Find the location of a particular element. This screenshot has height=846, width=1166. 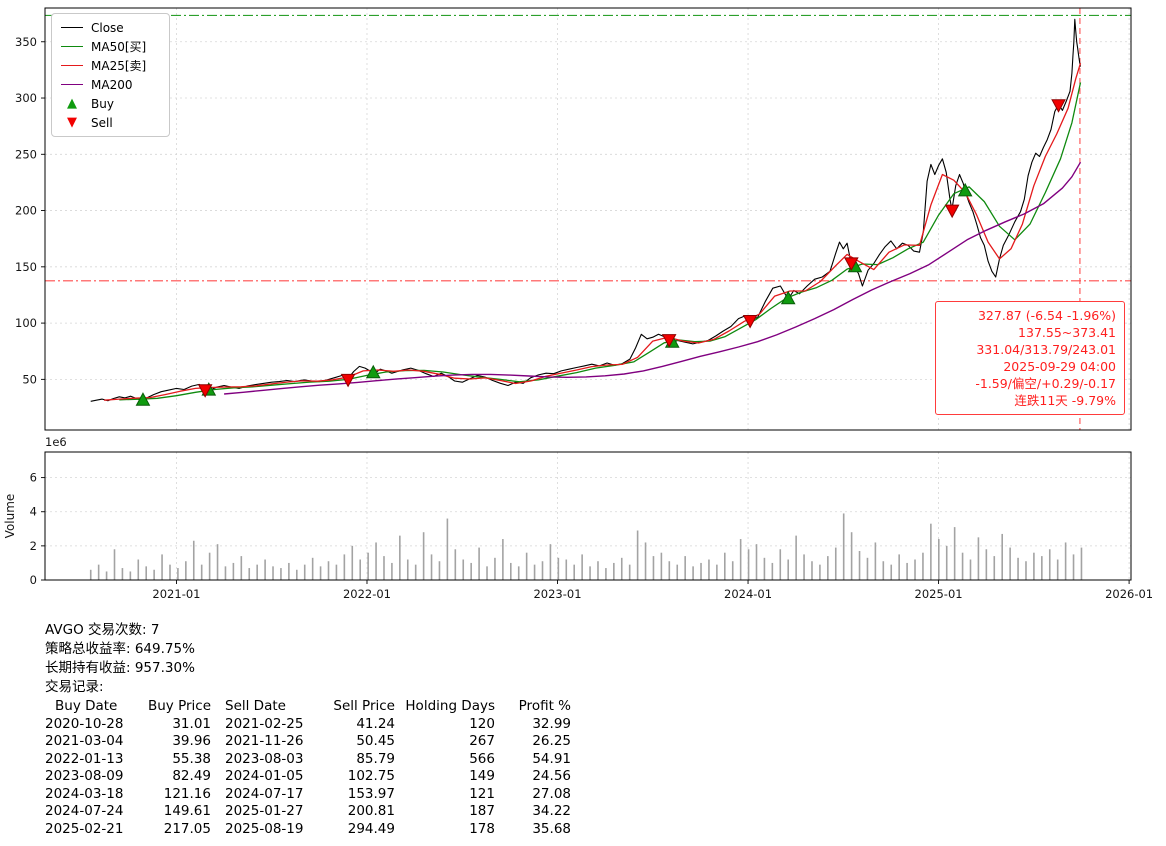

sell-triangle-icon: ▼ is located at coordinates (72, 122).